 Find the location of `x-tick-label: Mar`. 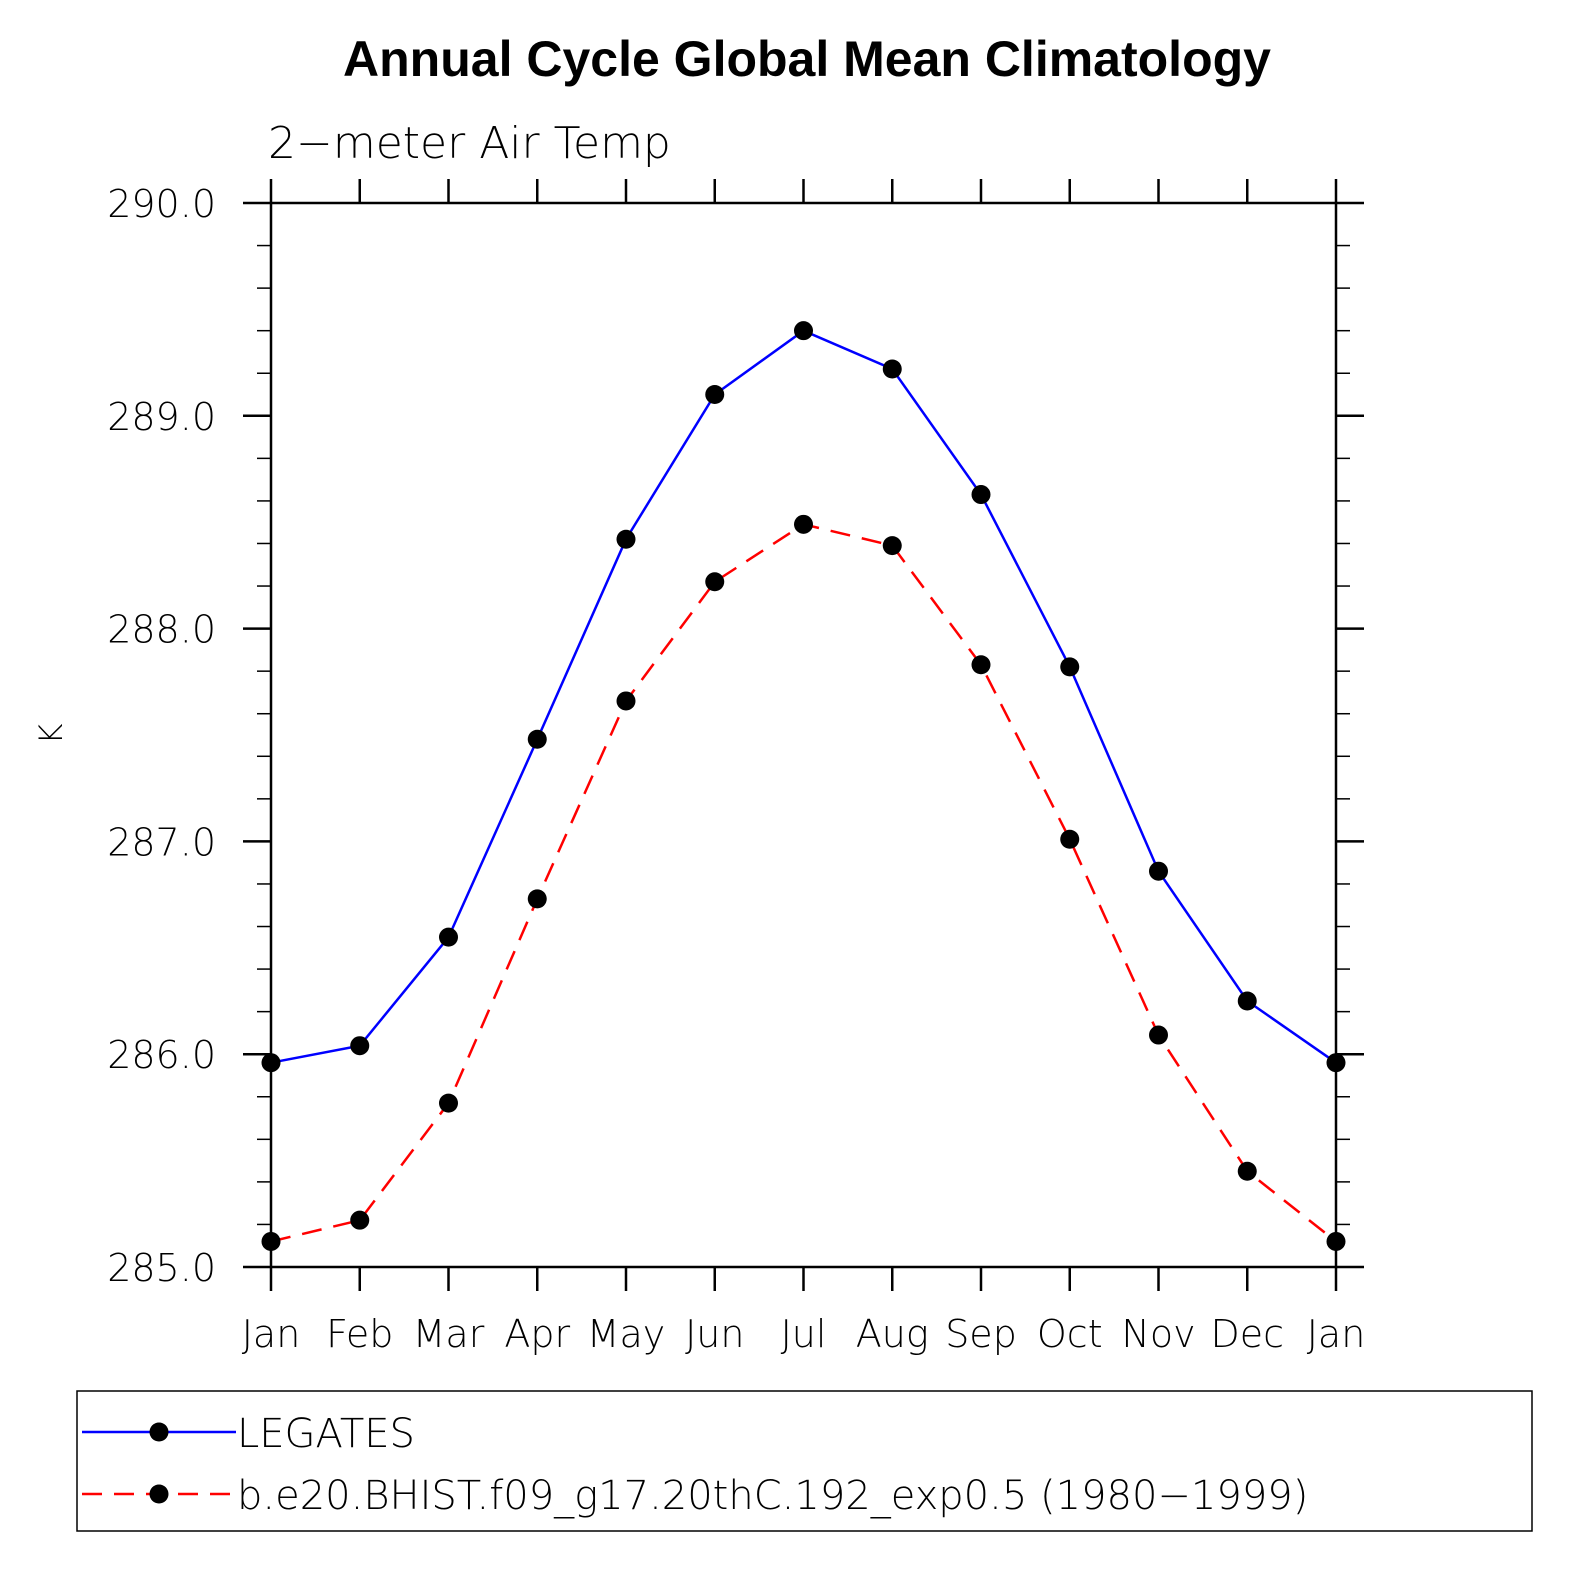

x-tick-label: Mar is located at coordinates (449, 1334).